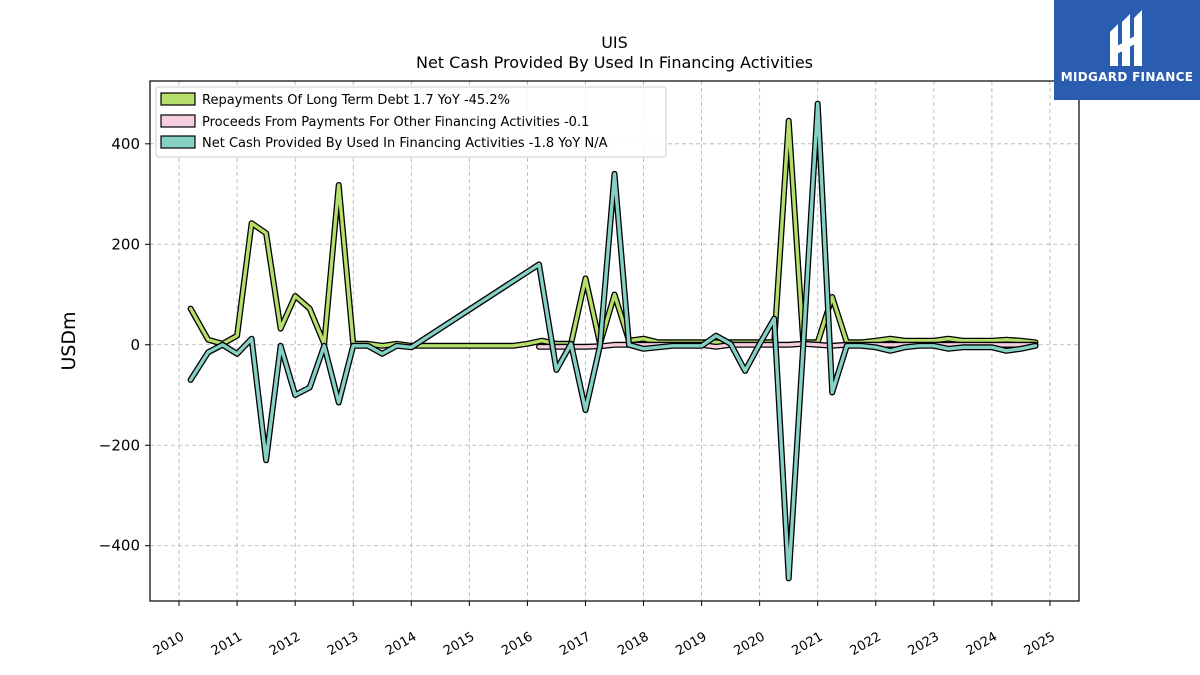 The width and height of the screenshot is (1200, 675). Describe the element at coordinates (135, 345) in the screenshot. I see `y-tick-label: 0` at that location.